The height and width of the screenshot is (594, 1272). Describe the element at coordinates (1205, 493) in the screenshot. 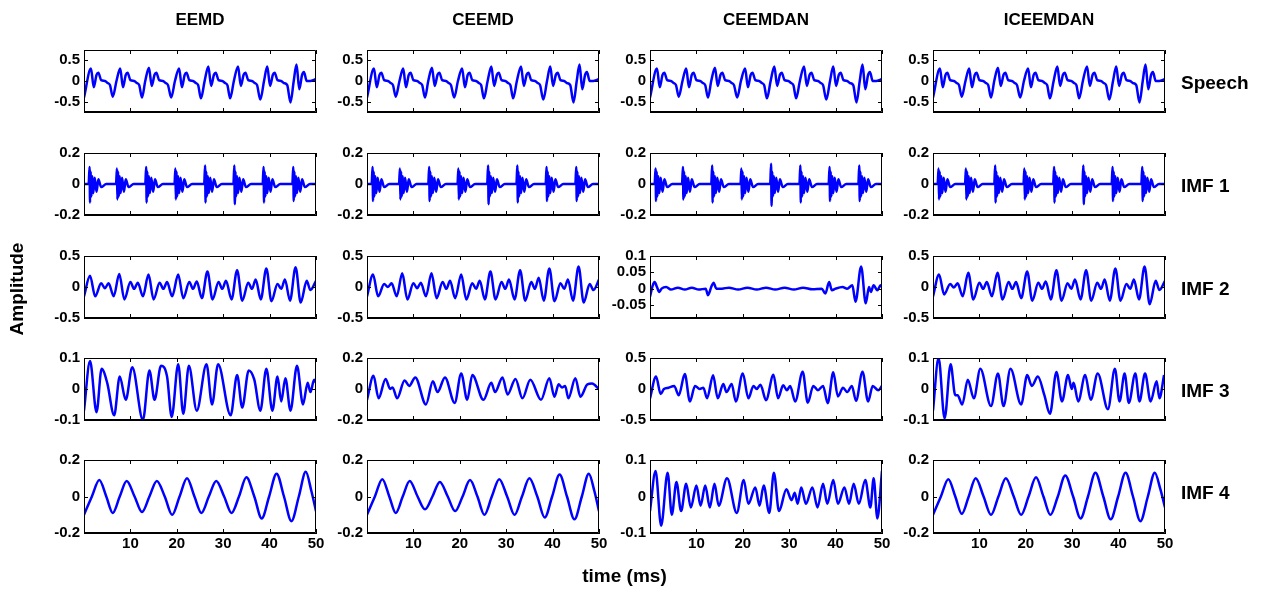

I see `y2-axis-title: IMF 4` at that location.